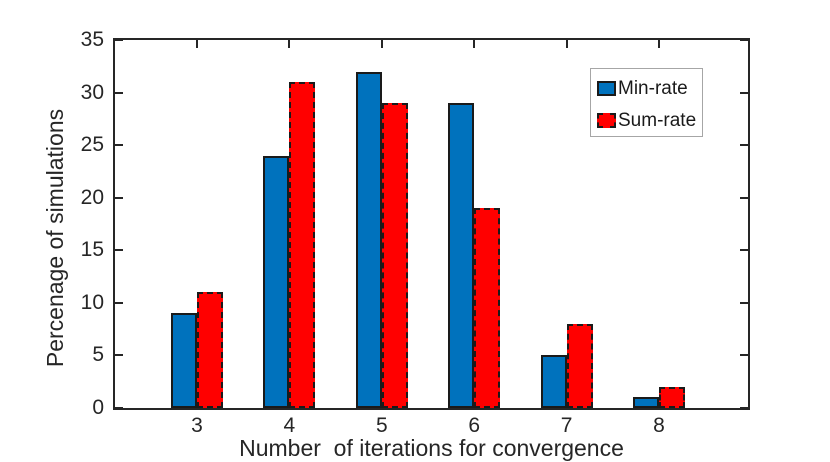 The width and height of the screenshot is (830, 462). What do you see at coordinates (606, 120) in the screenshot?
I see `sum-rate-swatch-icon` at bounding box center [606, 120].